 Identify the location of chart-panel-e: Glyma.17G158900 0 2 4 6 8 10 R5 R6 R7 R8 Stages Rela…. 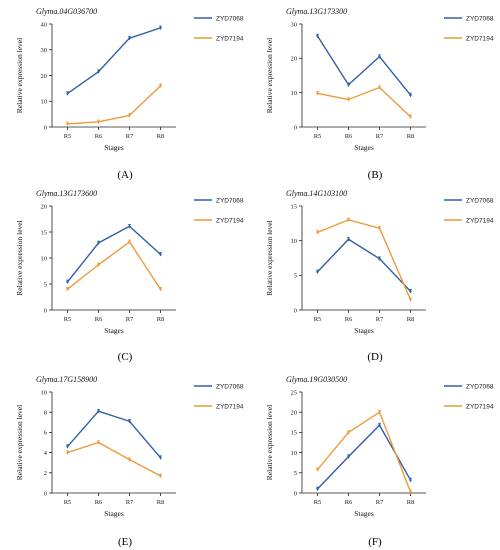
(129, 461).